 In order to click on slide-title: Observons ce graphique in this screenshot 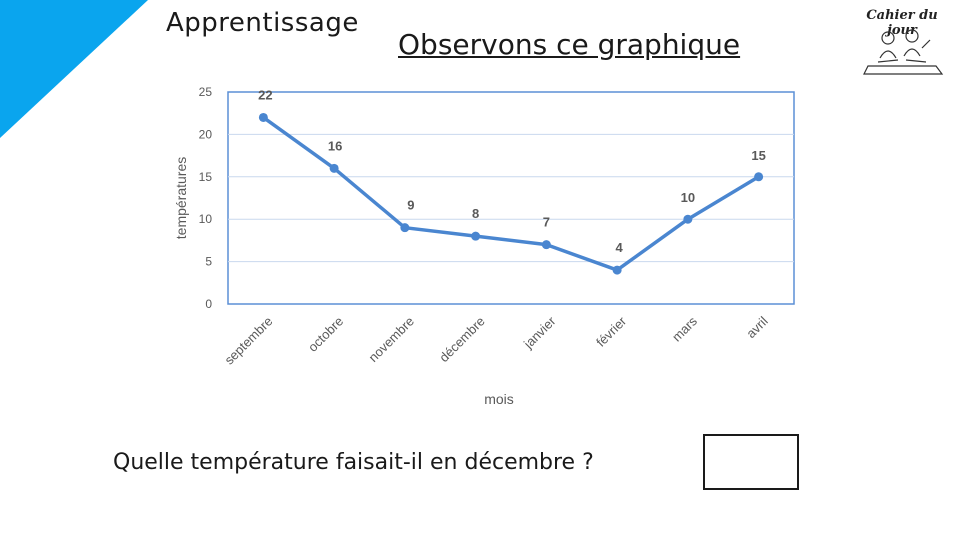, I will do `click(569, 44)`.